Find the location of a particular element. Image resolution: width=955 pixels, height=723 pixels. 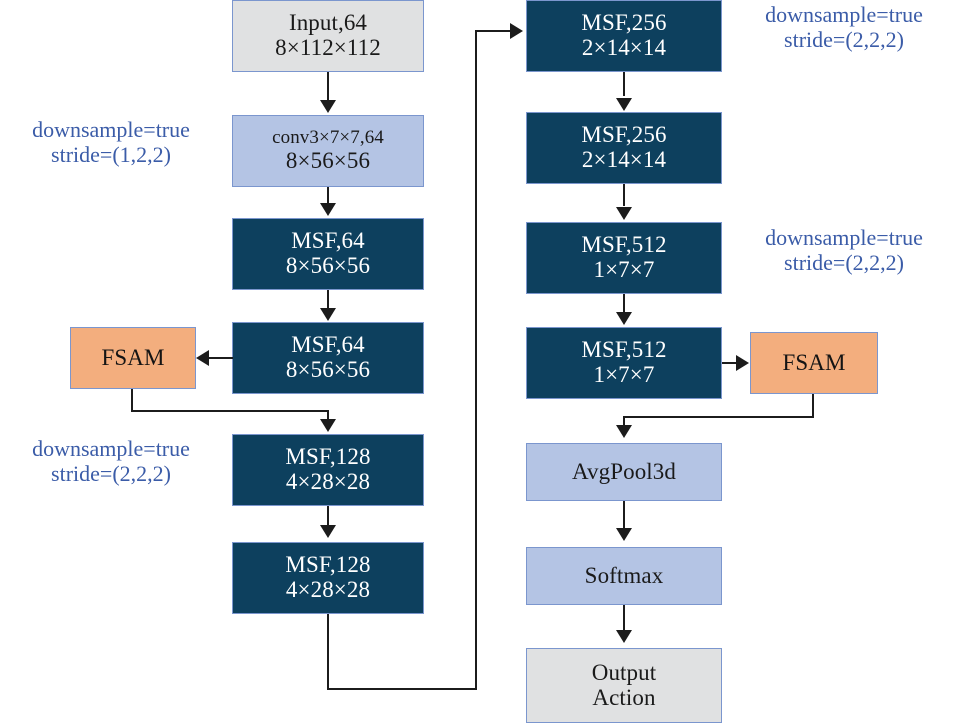

note-msf128: downsample=true stride=(2,2,2) is located at coordinates (111, 461).